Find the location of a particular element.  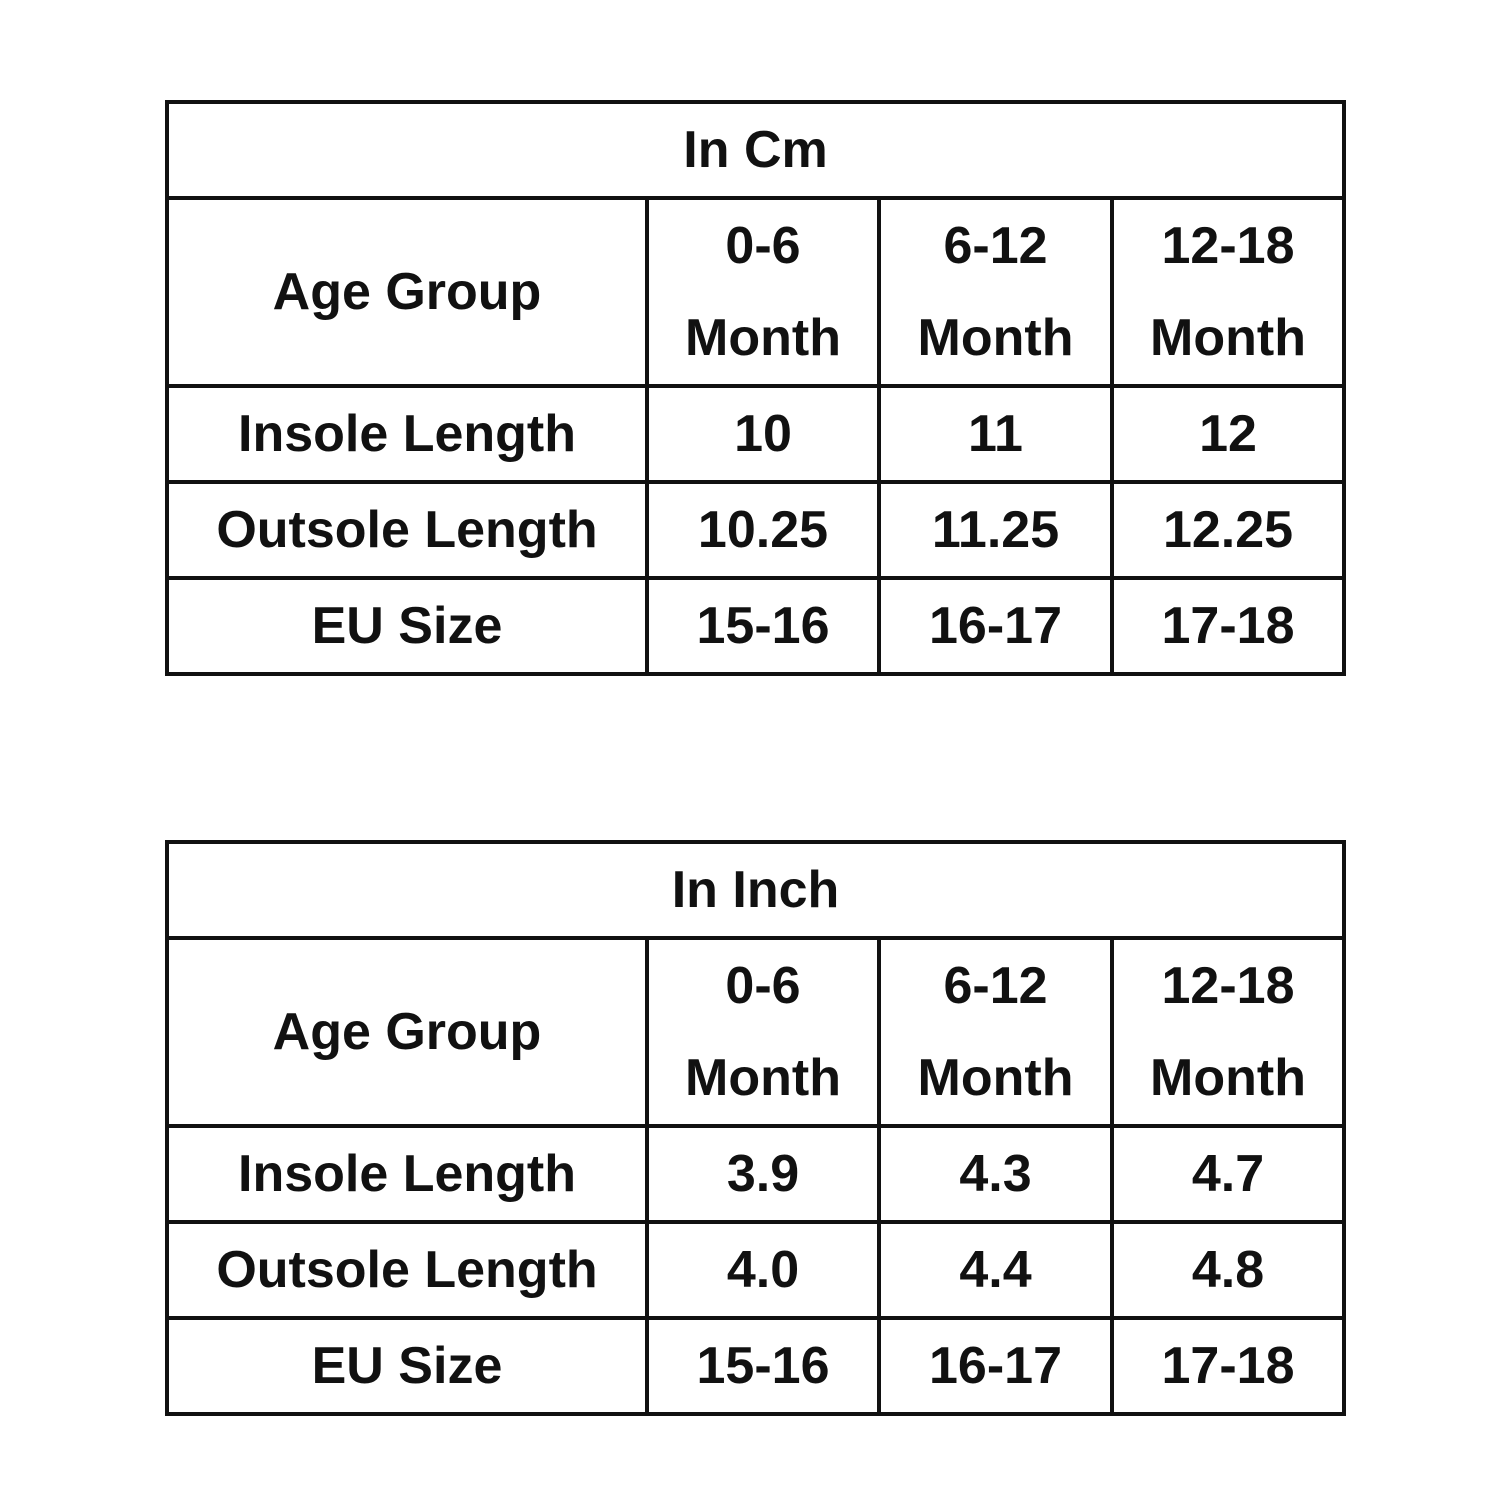

title-row: In Inch is located at coordinates (755, 890).